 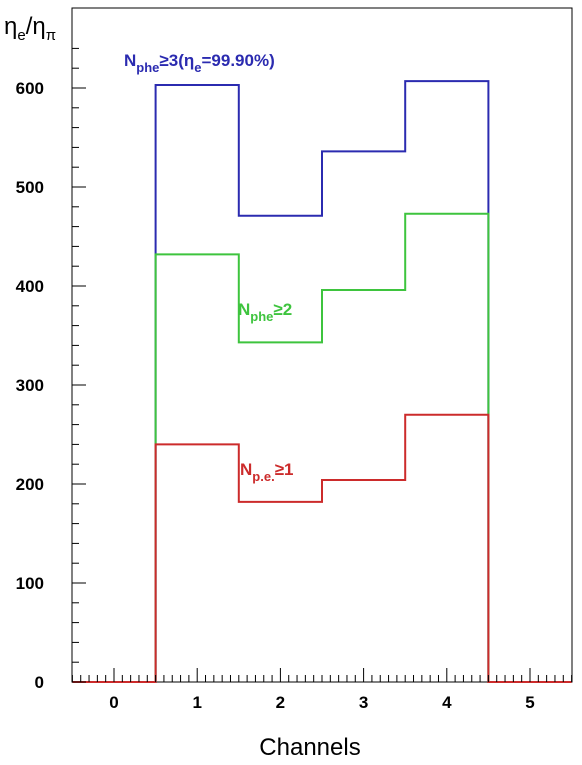 What do you see at coordinates (196, 702) in the screenshot?
I see `x-tick-label: 1` at bounding box center [196, 702].